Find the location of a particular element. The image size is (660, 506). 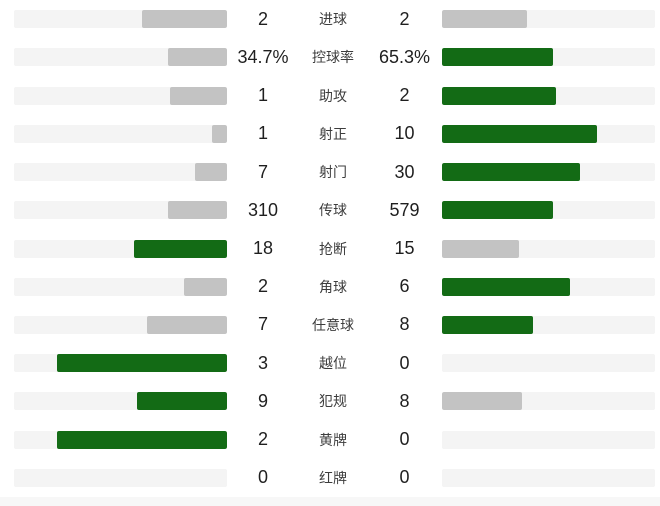

away-value: 579 is located at coordinates (404, 209).